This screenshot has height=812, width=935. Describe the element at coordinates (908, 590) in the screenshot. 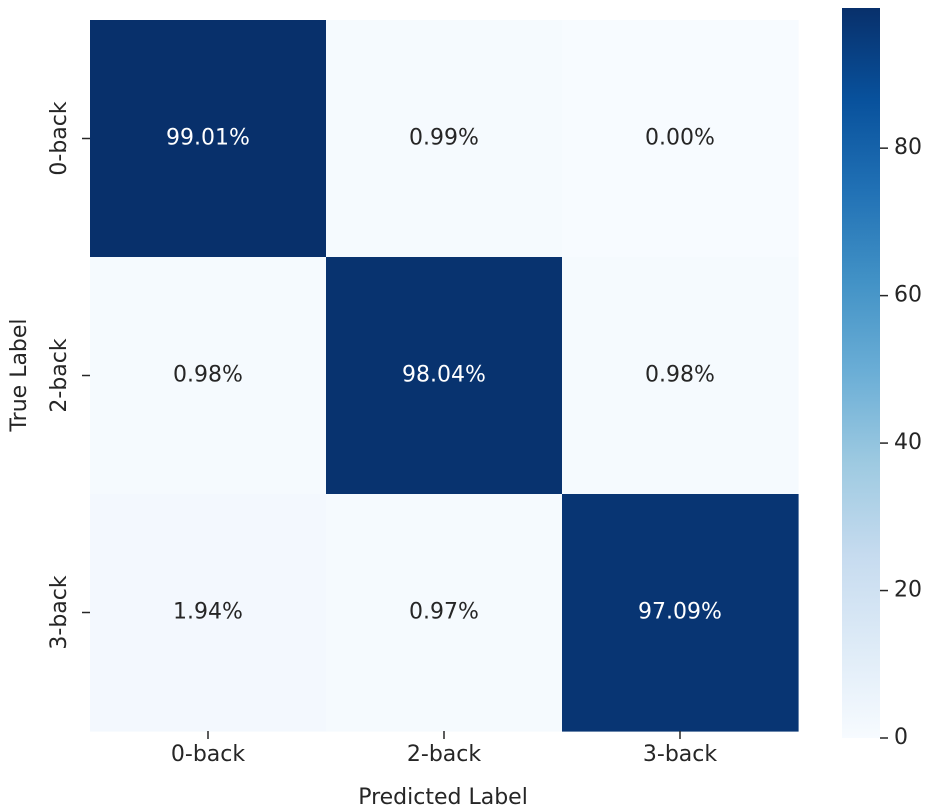

I see `colorbar-tick-label: 20` at that location.